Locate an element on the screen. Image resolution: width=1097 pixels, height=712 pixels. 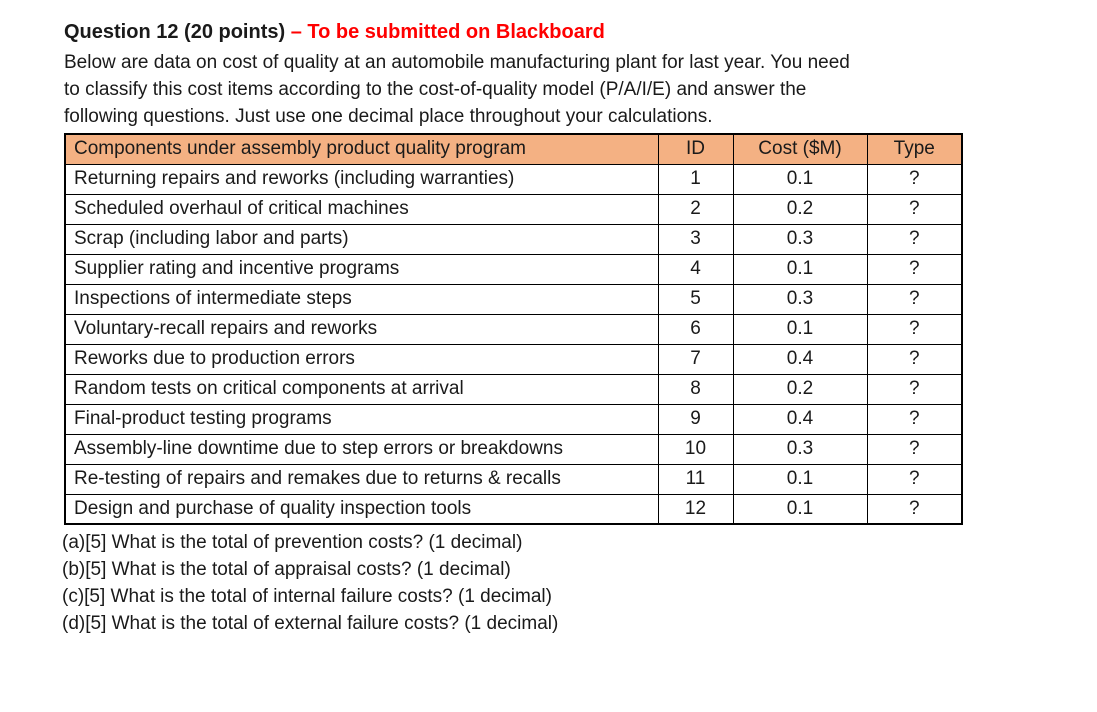
header-cell-cost: Cost ($M) is located at coordinates (800, 149).